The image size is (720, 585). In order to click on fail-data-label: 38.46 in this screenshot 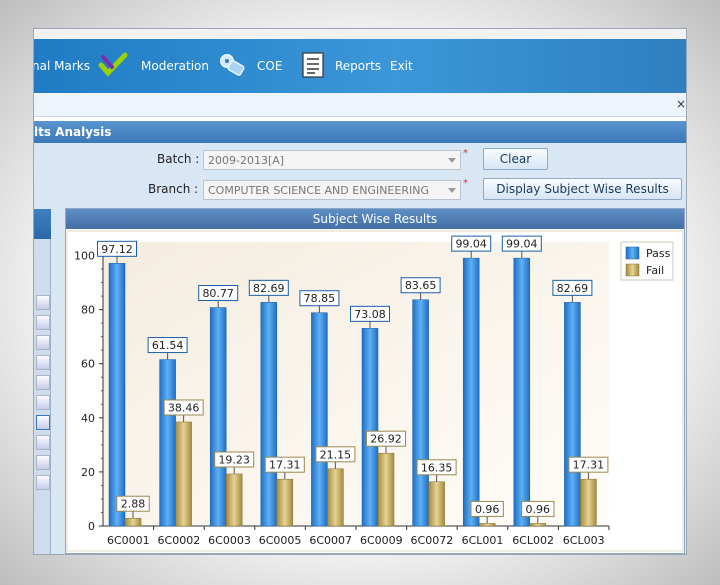, I will do `click(184, 407)`.